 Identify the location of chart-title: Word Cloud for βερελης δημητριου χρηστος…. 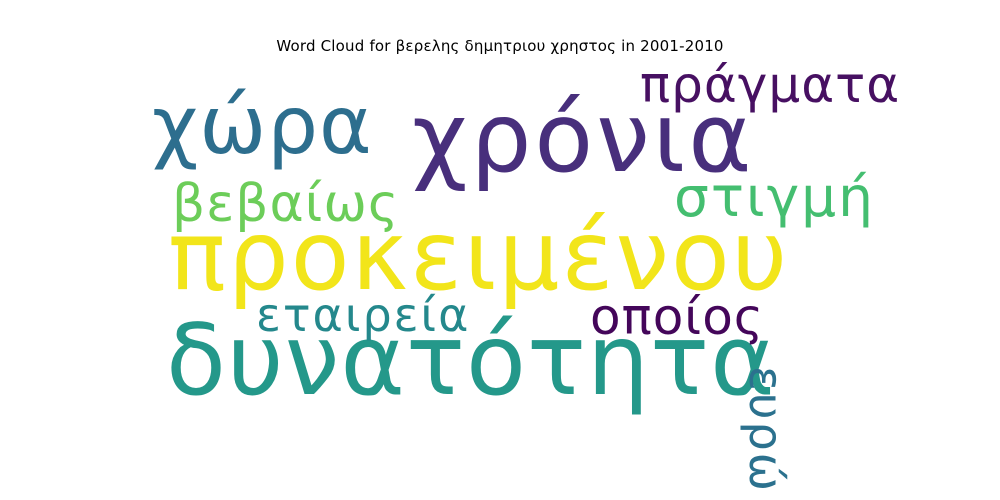
(500, 46).